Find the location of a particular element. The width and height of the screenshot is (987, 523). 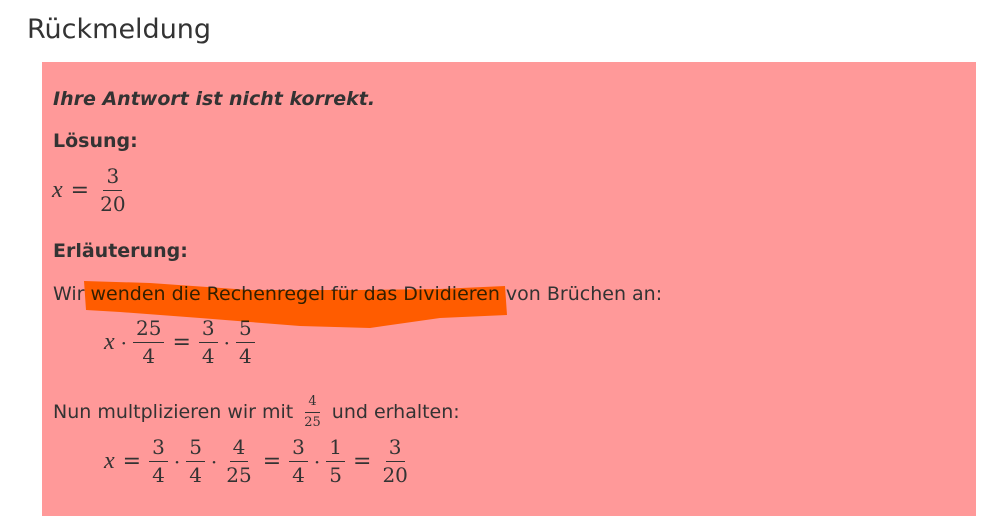

status-message: Ihre Antwort ist nicht korrekt. is located at coordinates (214, 99).